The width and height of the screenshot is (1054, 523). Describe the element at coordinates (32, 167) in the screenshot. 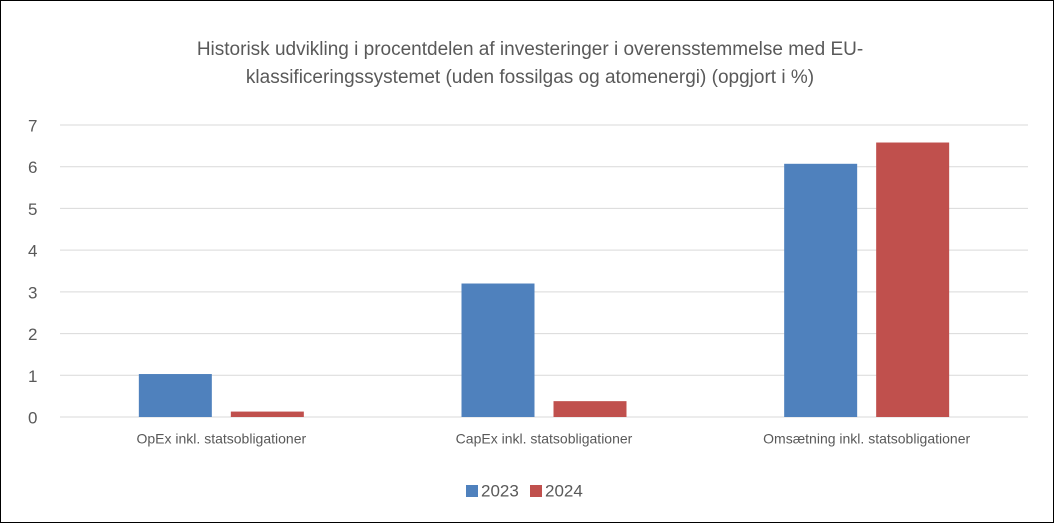

I see `y-tick-label: 6` at that location.